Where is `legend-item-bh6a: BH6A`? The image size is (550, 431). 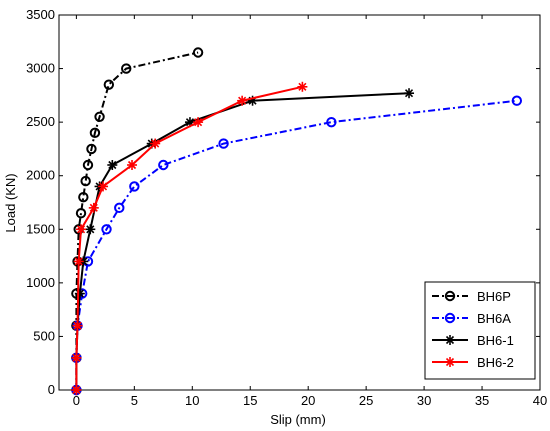
legend-item-bh6a: BH6A is located at coordinates (471, 318).